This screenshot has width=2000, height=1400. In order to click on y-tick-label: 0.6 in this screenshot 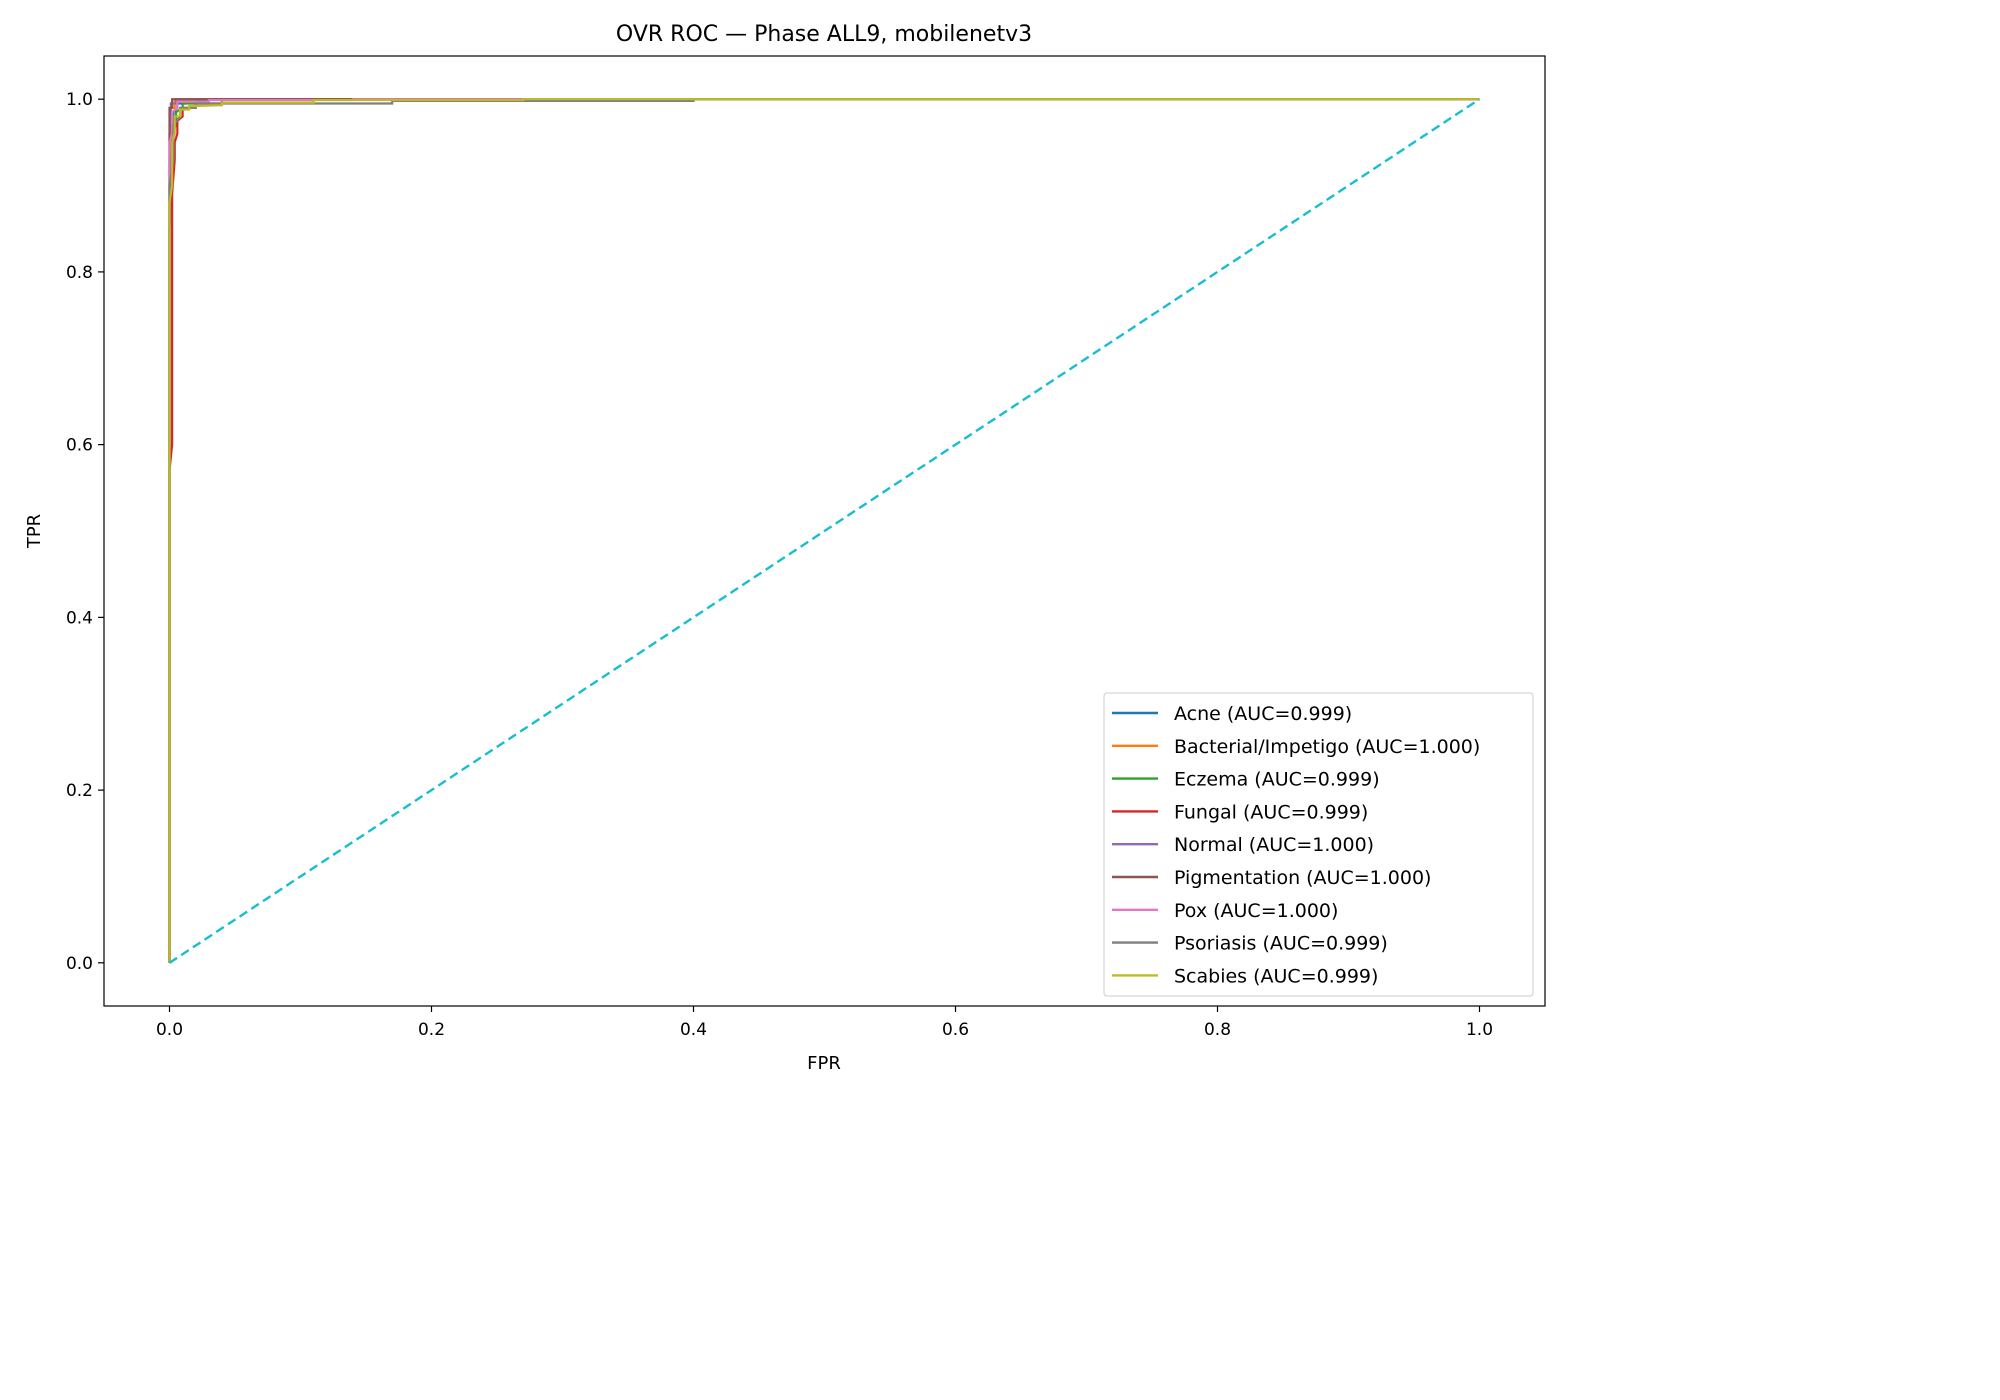, I will do `click(79, 446)`.